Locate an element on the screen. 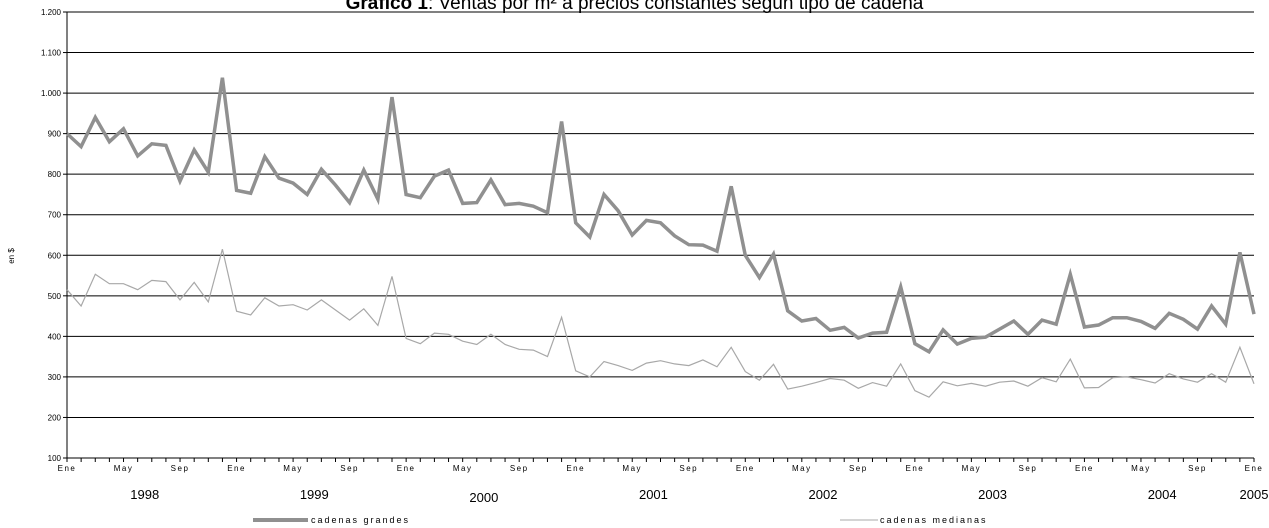 Image resolution: width=1269 pixels, height=528 pixels. year-label: 1998 is located at coordinates (144, 494).